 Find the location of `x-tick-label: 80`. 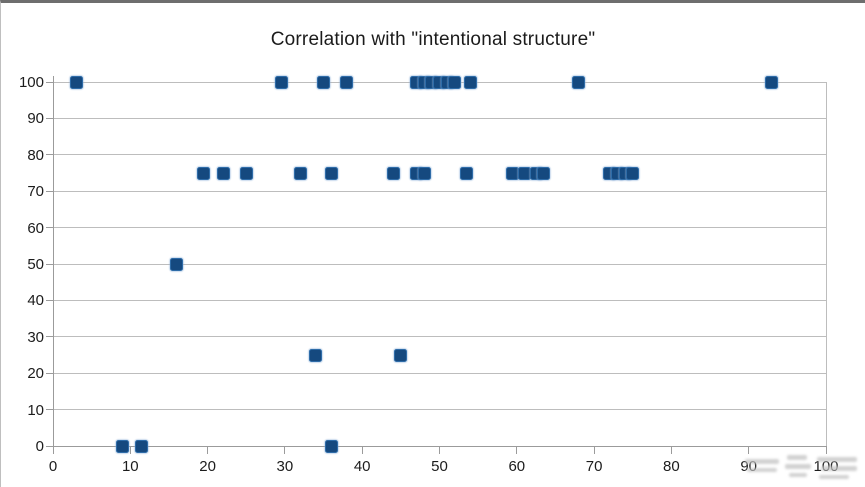

x-tick-label: 80 is located at coordinates (671, 466).